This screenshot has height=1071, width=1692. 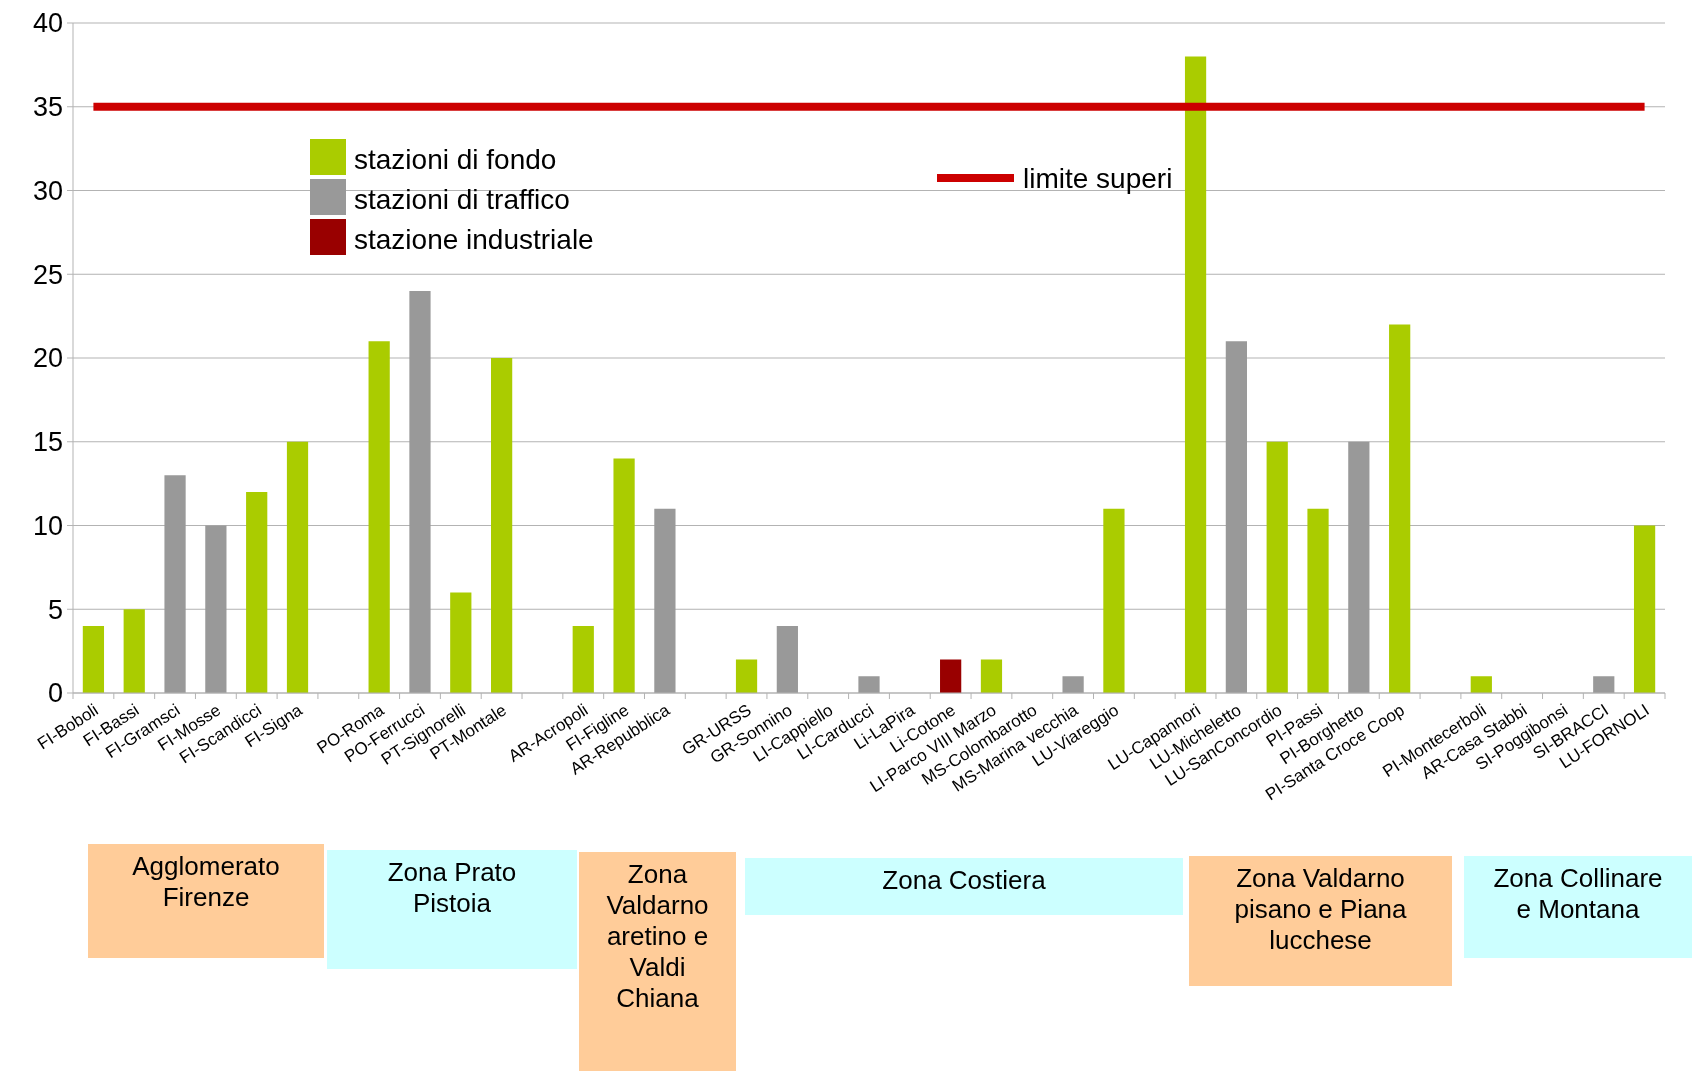 What do you see at coordinates (462, 199) in the screenshot?
I see `legend-label: stazioni di traffico` at bounding box center [462, 199].